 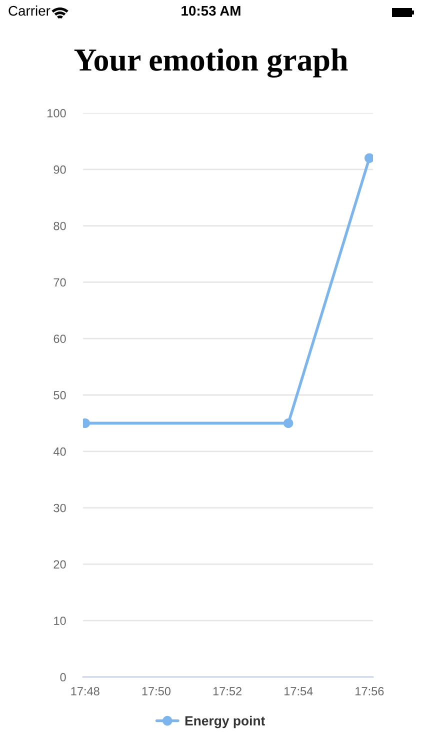 I want to click on y-tick-label: 30, so click(x=60, y=508).